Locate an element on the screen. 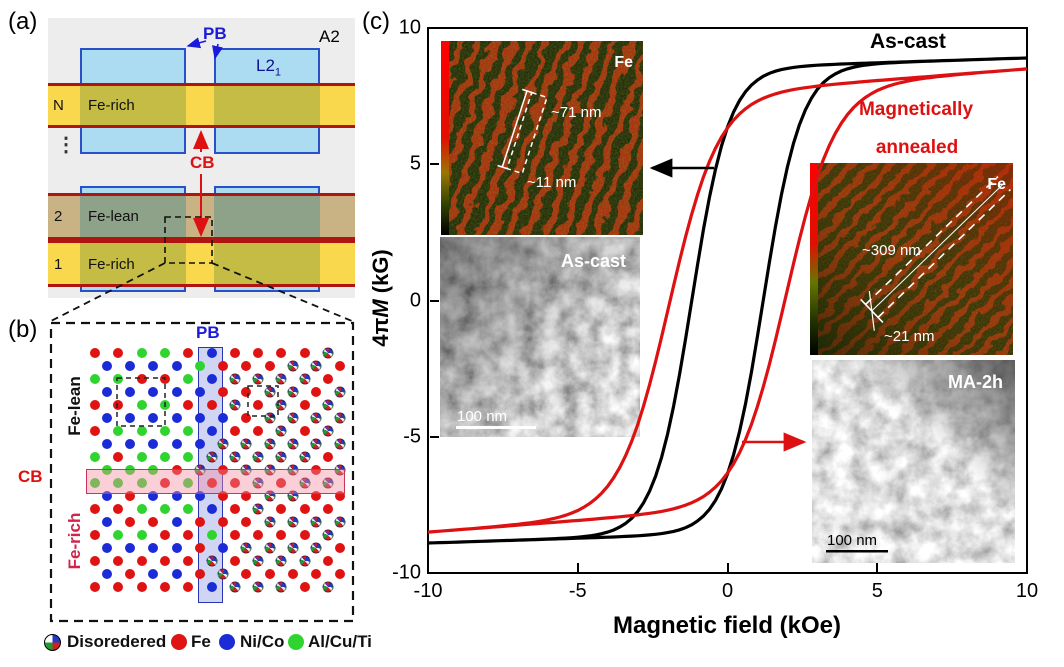 The width and height of the screenshot is (1064, 667). fe-shading is located at coordinates (911, 259).